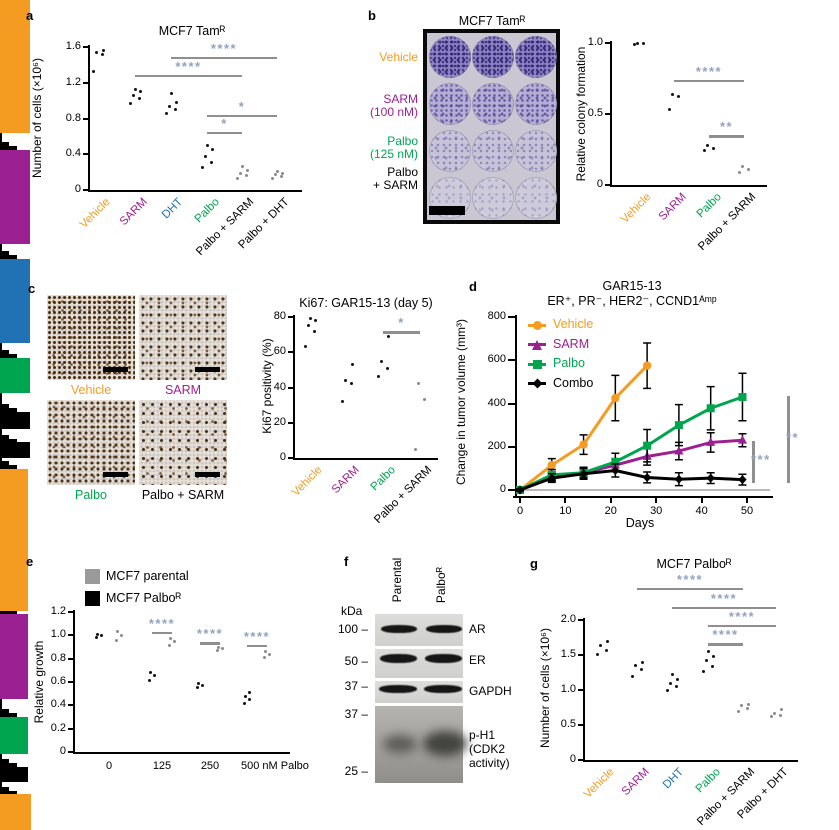 The image size is (839, 830). Describe the element at coordinates (62, 751) in the screenshot. I see `y-tick-label: 0` at that location.